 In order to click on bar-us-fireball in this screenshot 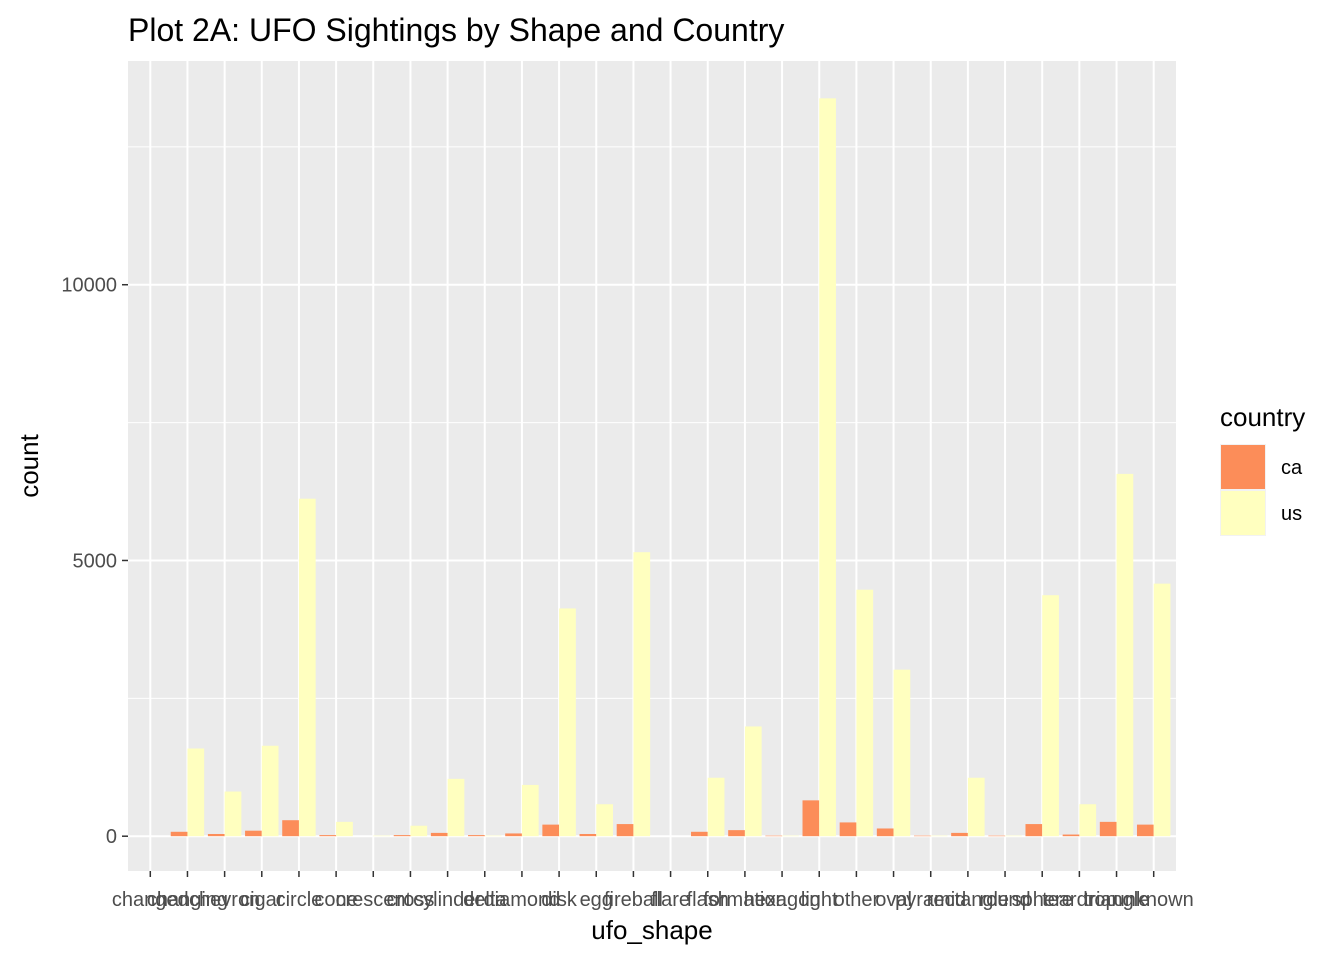, I will do `click(642, 694)`.